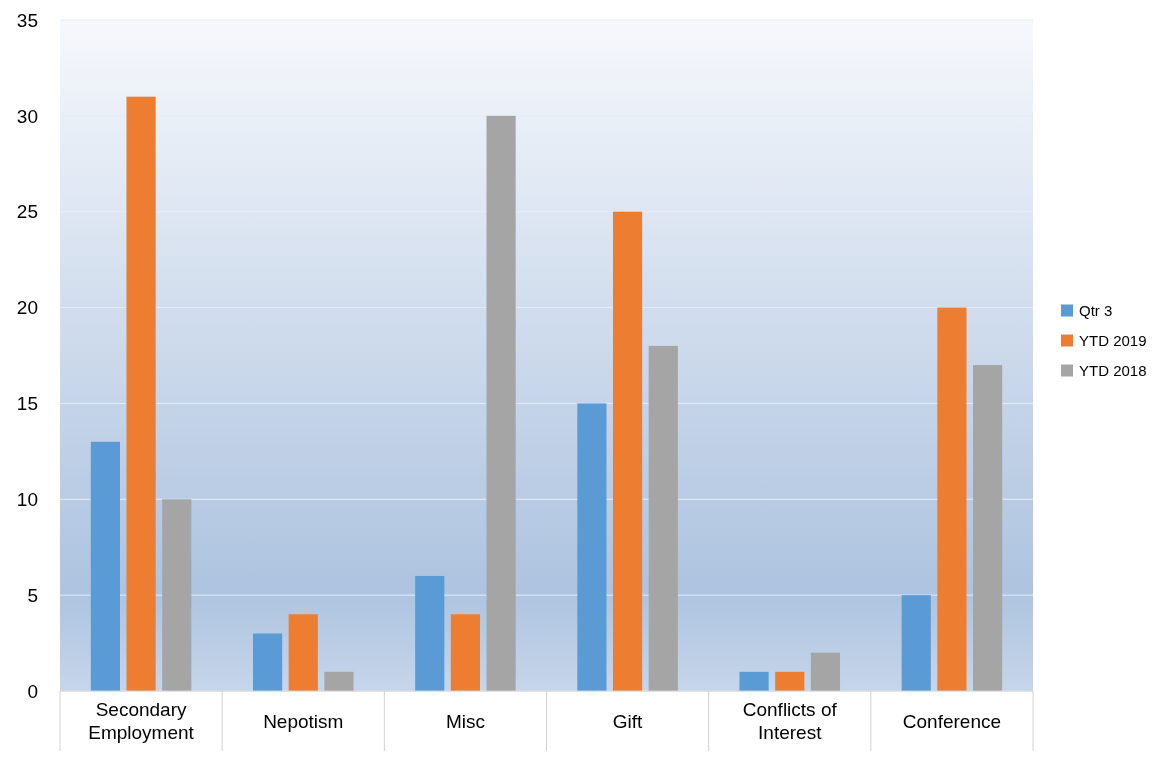  Describe the element at coordinates (27, 499) in the screenshot. I see `y-tick-label: 10` at that location.